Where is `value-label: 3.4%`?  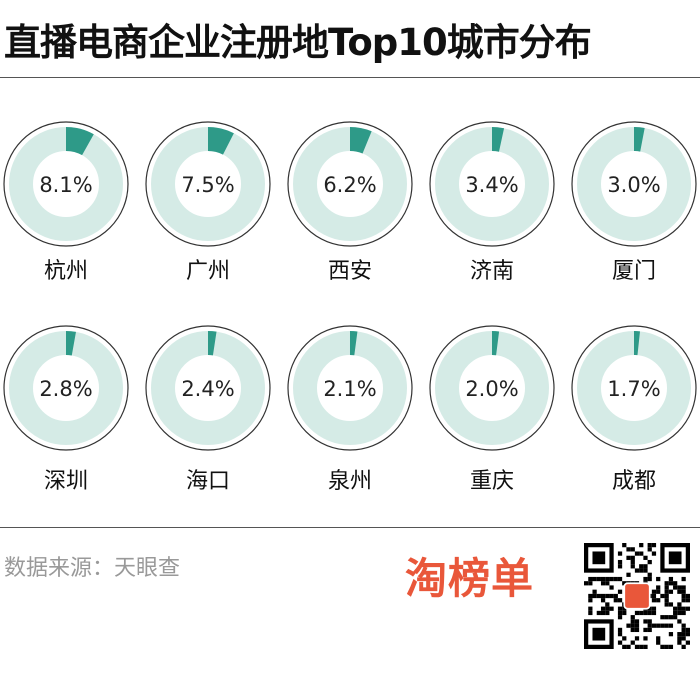
value-label: 3.4% is located at coordinates (491, 185).